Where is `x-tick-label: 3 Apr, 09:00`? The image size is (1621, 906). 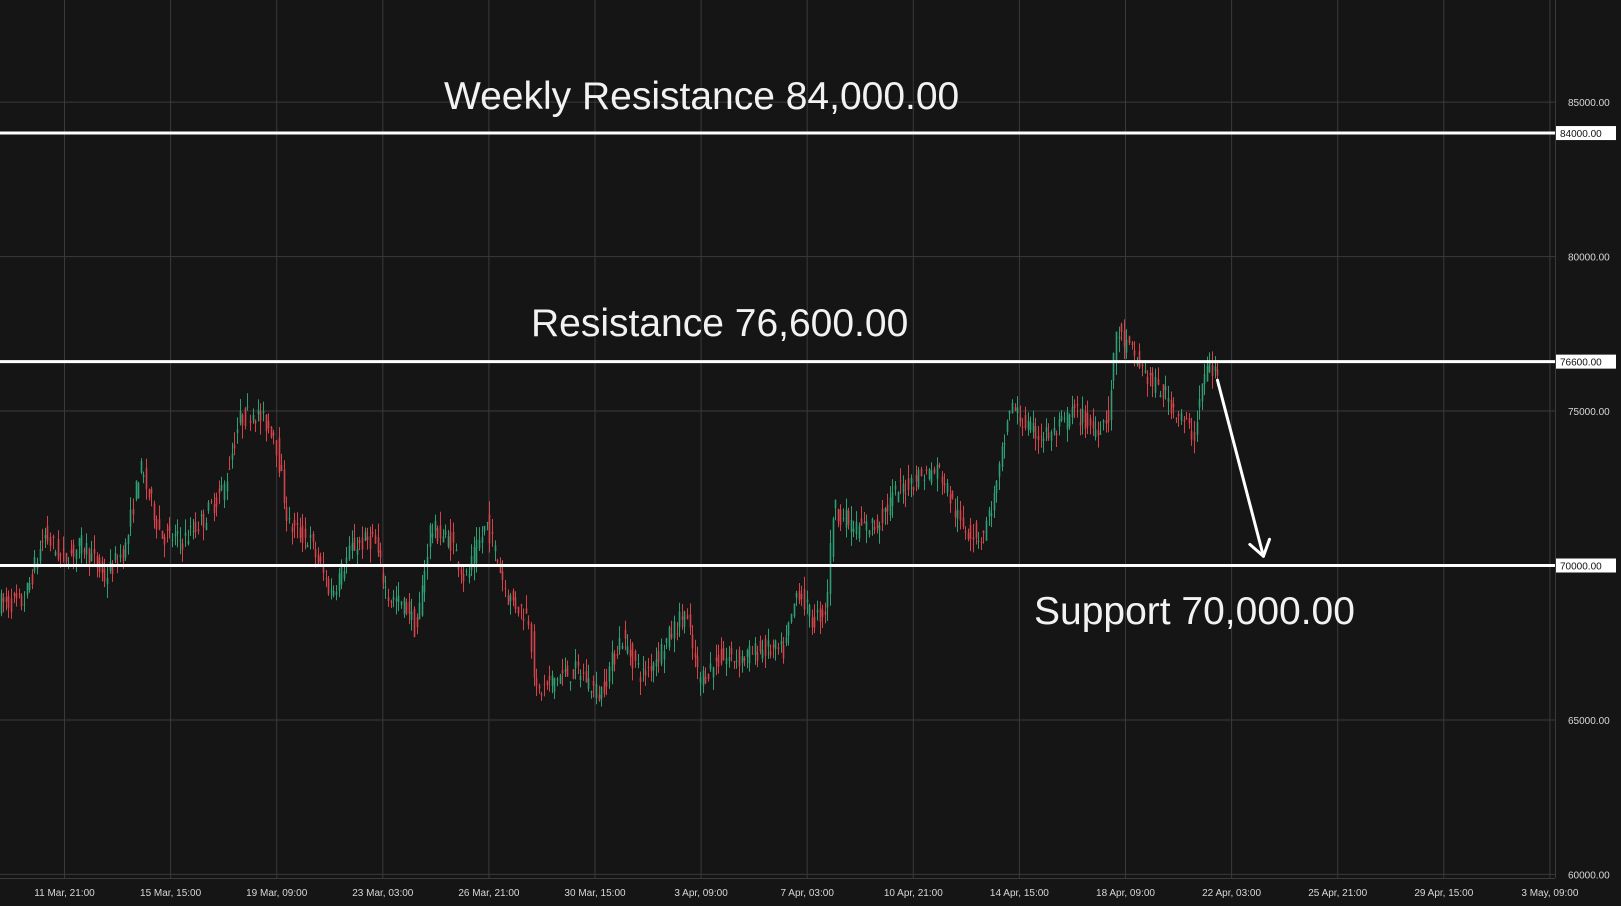 x-tick-label: 3 Apr, 09:00 is located at coordinates (701, 893).